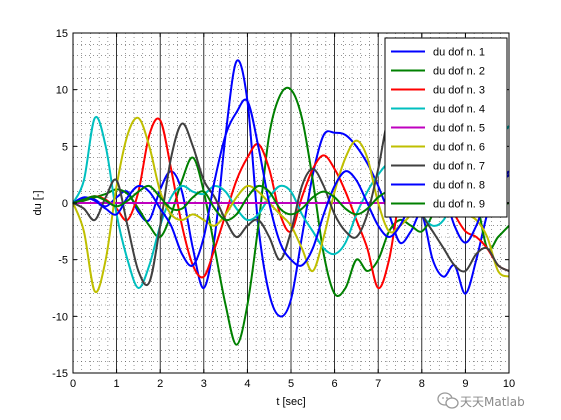 The width and height of the screenshot is (561, 420). What do you see at coordinates (65, 147) in the screenshot?
I see `y-tick-label: 5` at bounding box center [65, 147].